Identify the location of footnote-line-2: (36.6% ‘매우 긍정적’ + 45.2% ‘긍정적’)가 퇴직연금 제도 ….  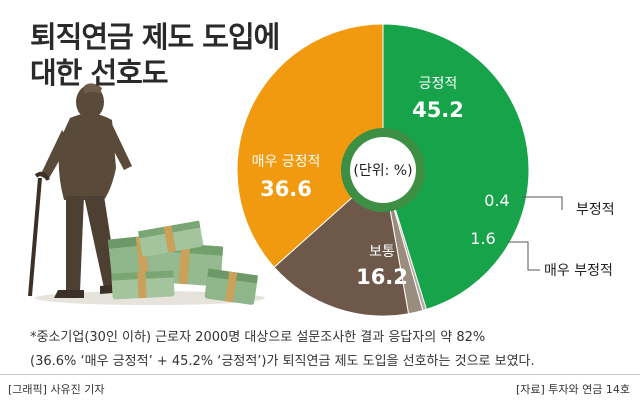
(282, 361).